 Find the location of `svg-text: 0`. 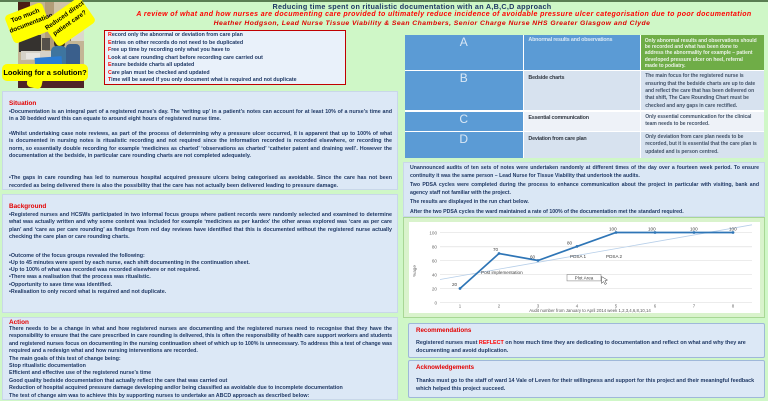

svg-text: 0 is located at coordinates (435, 302).